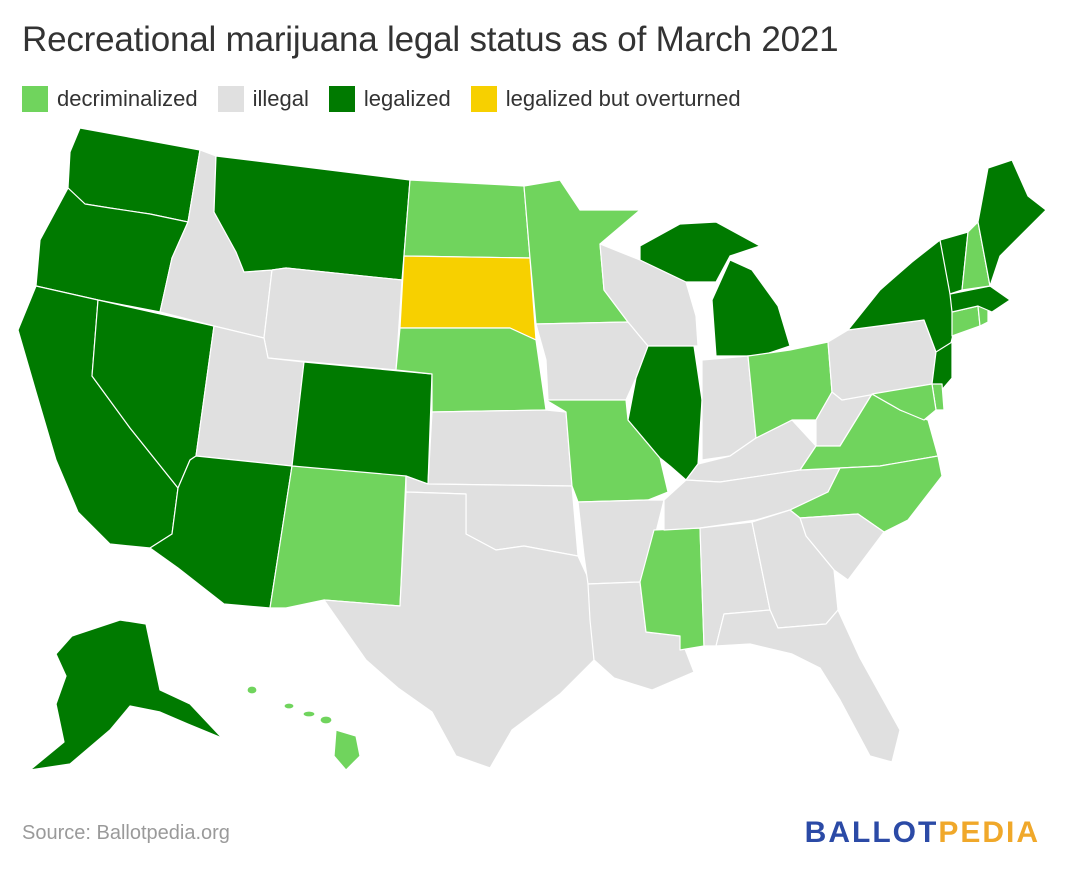  I want to click on legend-label: legalized but overturned, so click(623, 98).